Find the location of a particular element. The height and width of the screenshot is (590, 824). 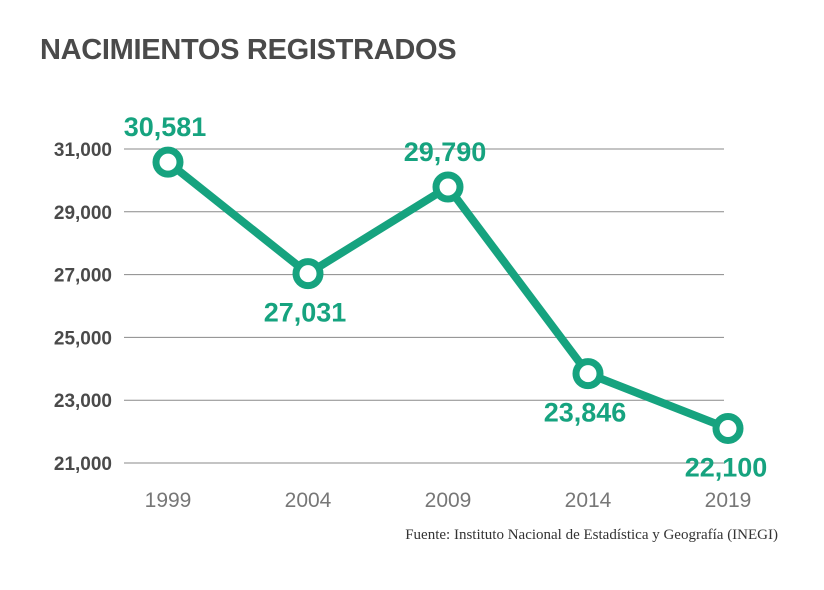

y-tick-label: 23,000 is located at coordinates (83, 401).